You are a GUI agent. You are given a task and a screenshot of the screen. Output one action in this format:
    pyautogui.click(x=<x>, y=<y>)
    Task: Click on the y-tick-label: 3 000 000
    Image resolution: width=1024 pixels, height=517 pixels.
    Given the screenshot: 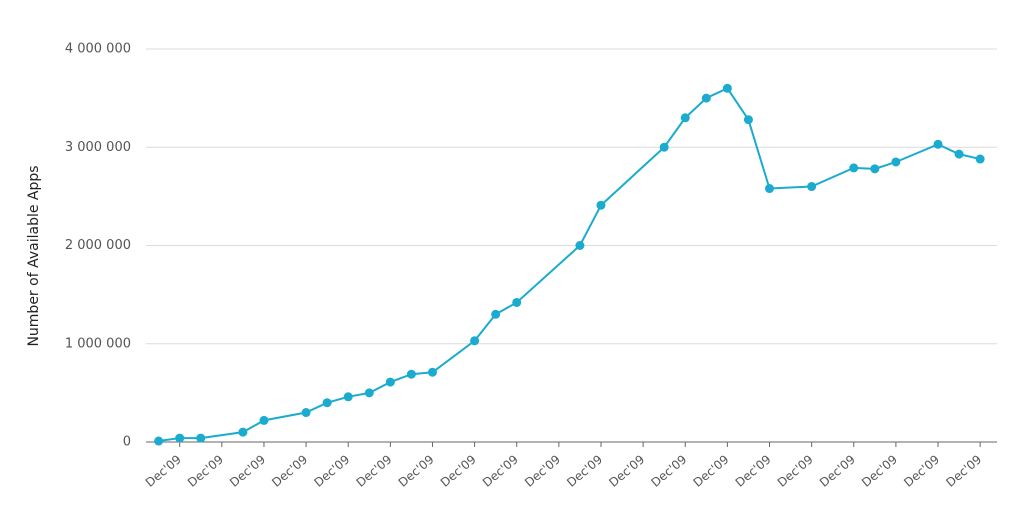 What is the action you would take?
    pyautogui.click(x=98, y=147)
    